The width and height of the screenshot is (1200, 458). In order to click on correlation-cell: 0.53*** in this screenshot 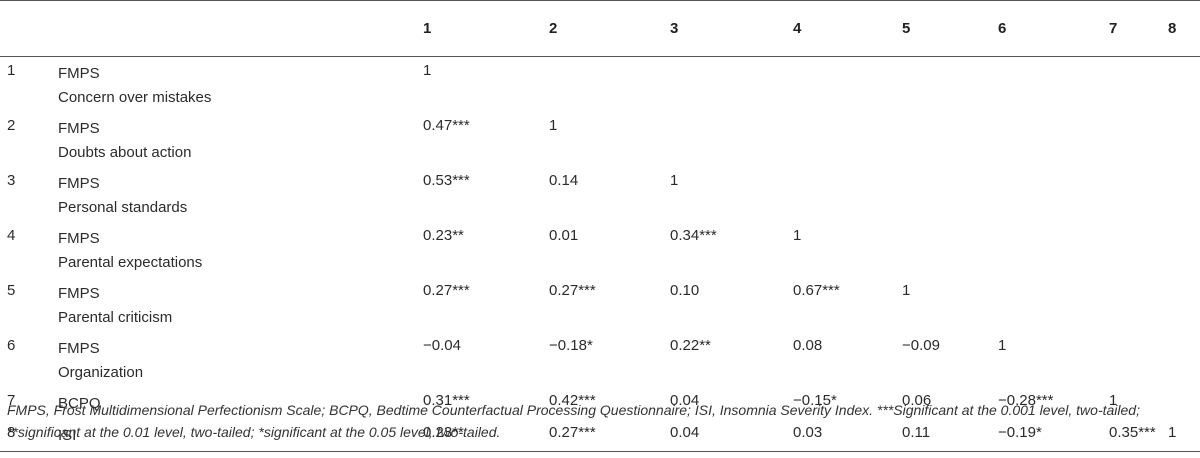, I will do `click(446, 180)`.